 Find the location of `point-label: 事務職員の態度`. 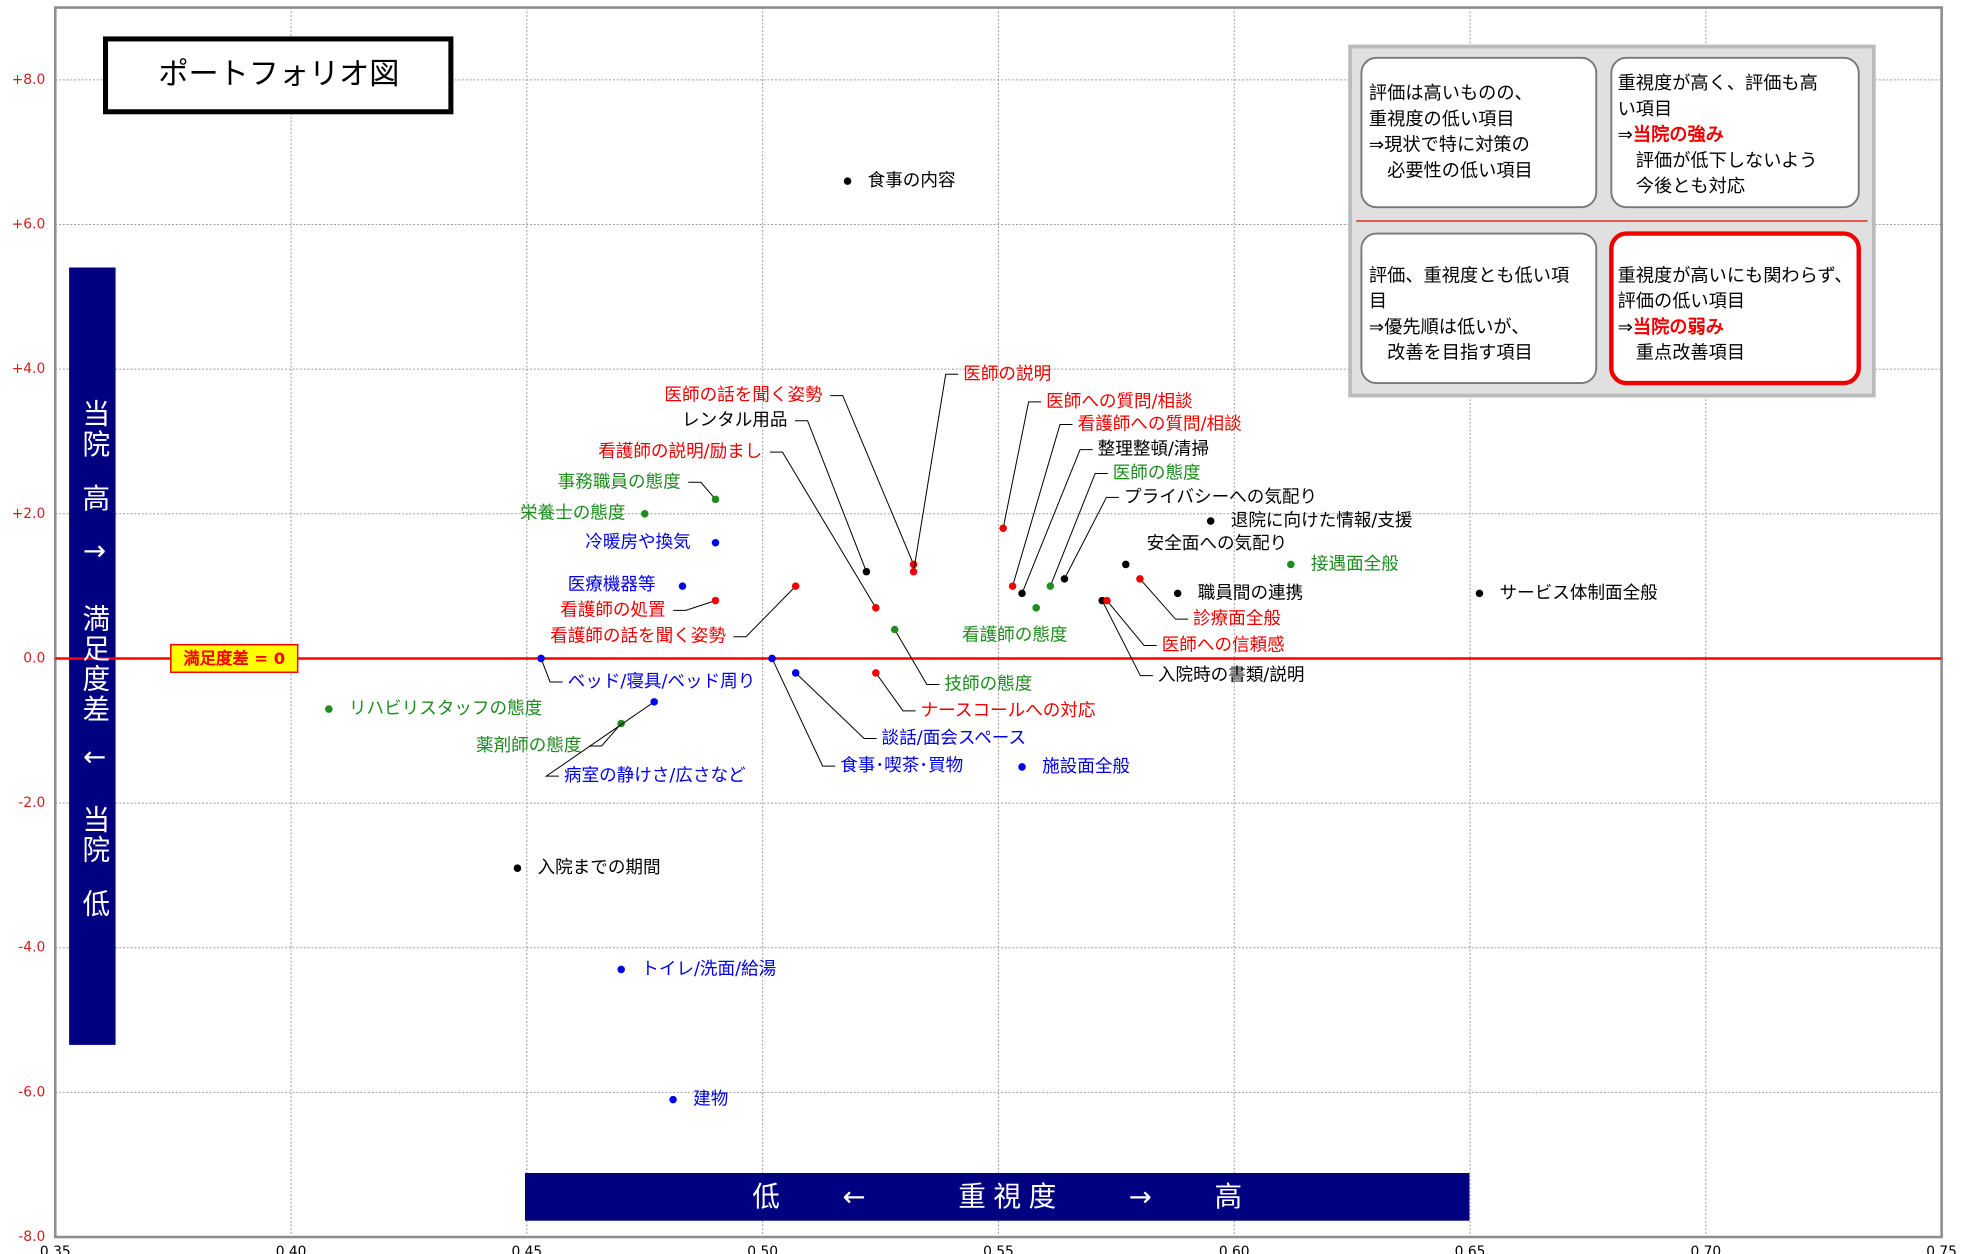

point-label: 事務職員の態度 is located at coordinates (619, 482).